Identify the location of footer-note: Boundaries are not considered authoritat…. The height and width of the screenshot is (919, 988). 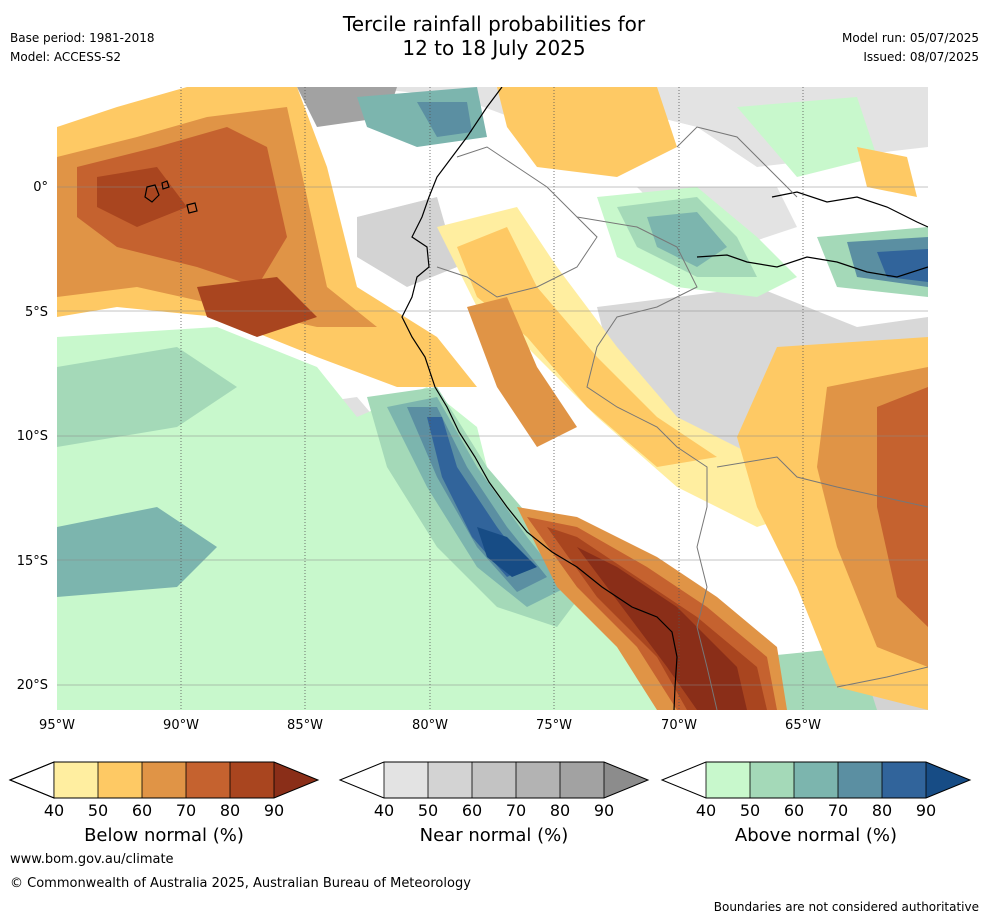
(846, 907).